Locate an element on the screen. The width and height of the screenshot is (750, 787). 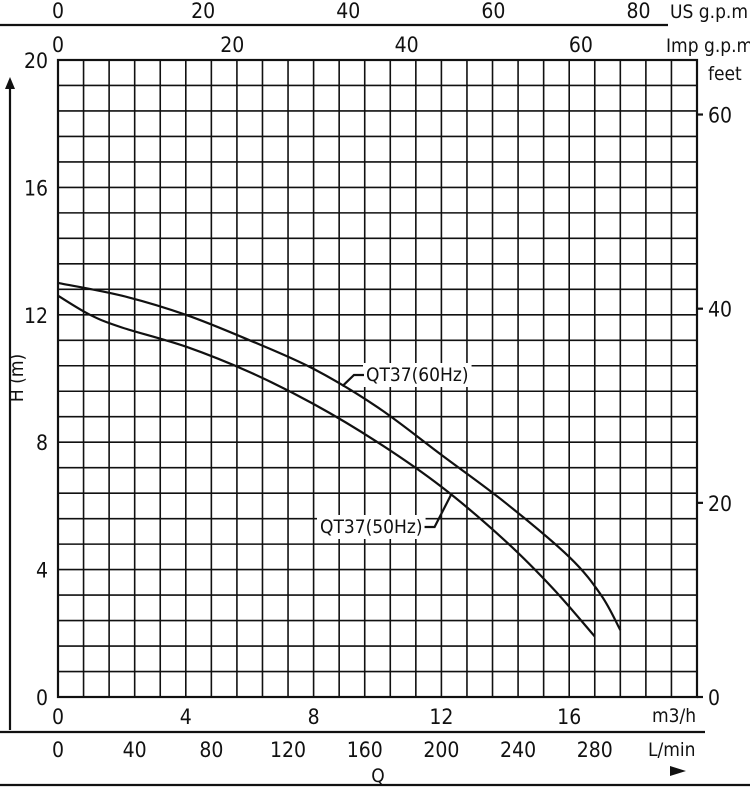
y-tick-label: 8 is located at coordinates (42, 443).